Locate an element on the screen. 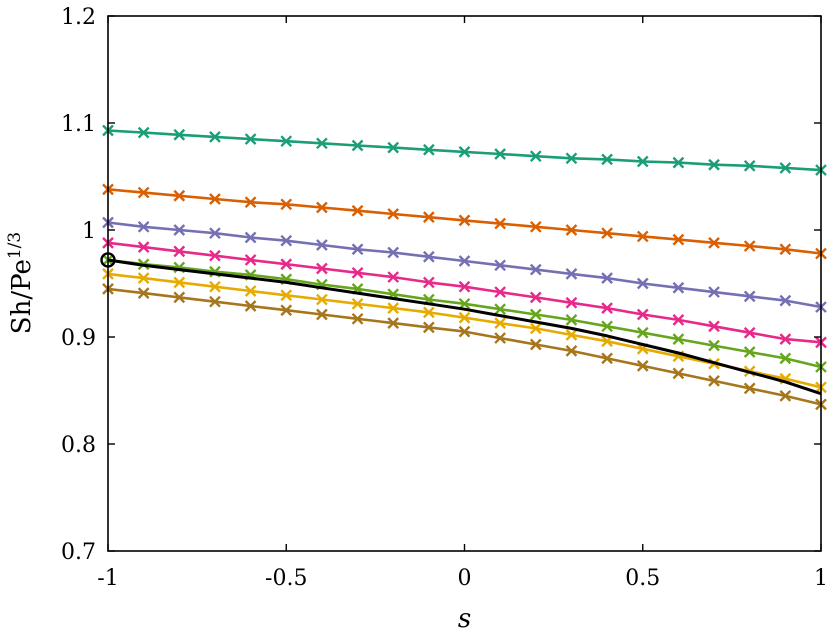  y-axis-label-exponent: 1/3 is located at coordinates (15, 245).